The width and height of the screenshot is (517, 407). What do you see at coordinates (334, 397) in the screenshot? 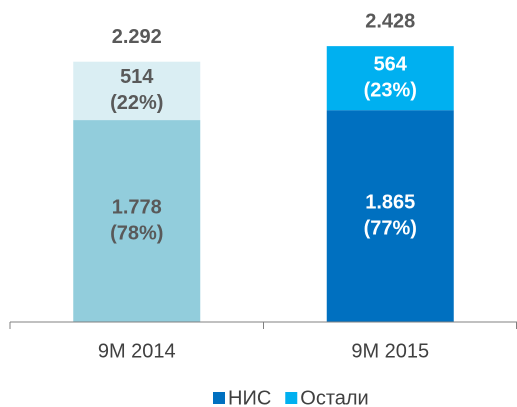
I see `legend-label: Остали` at bounding box center [334, 397].